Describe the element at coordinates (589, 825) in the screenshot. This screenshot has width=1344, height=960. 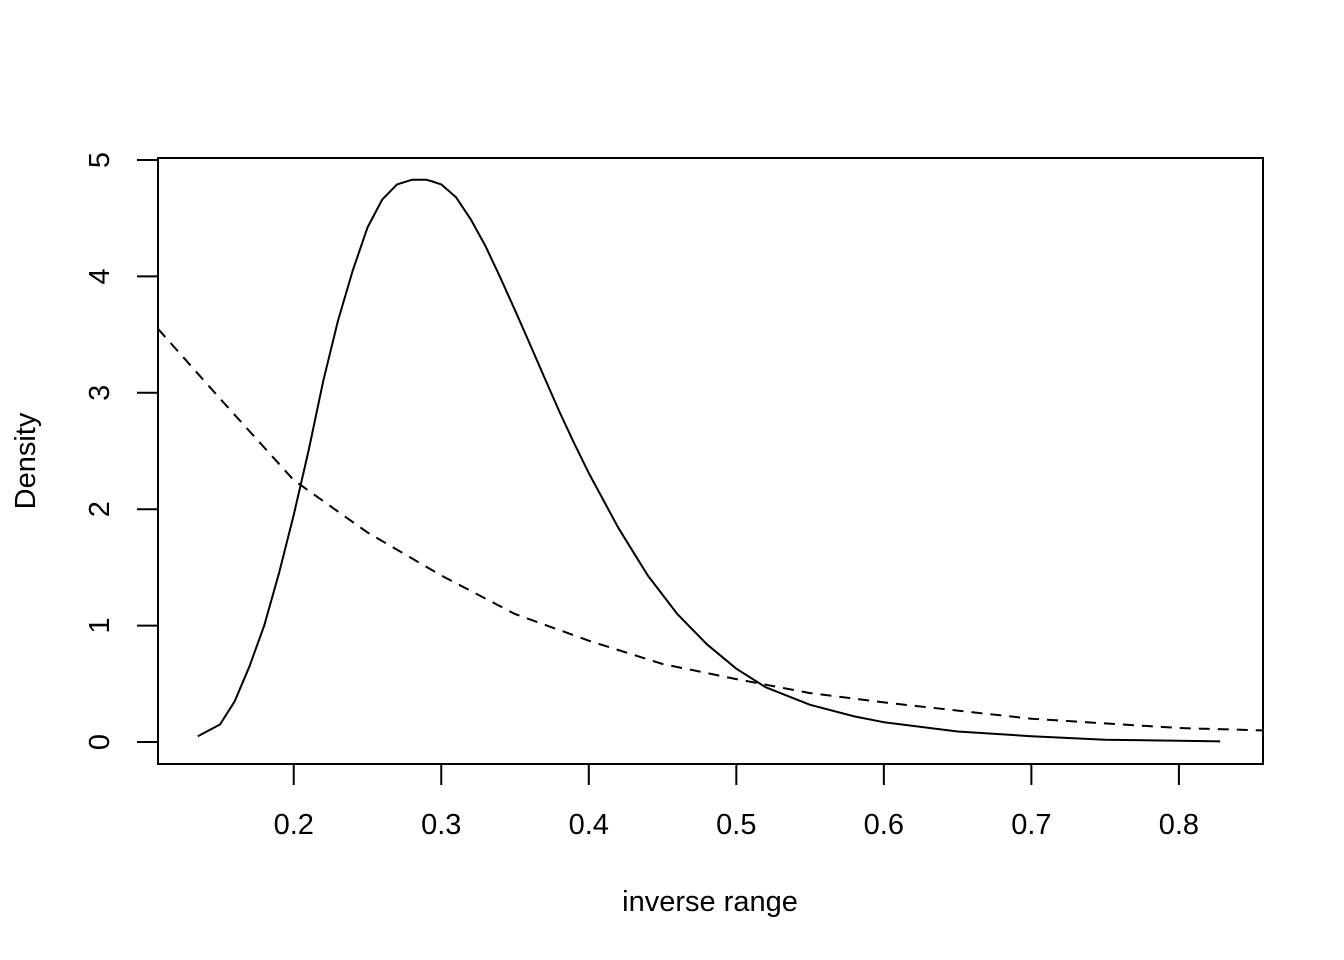
I see `x-tick-label: 0.4` at that location.